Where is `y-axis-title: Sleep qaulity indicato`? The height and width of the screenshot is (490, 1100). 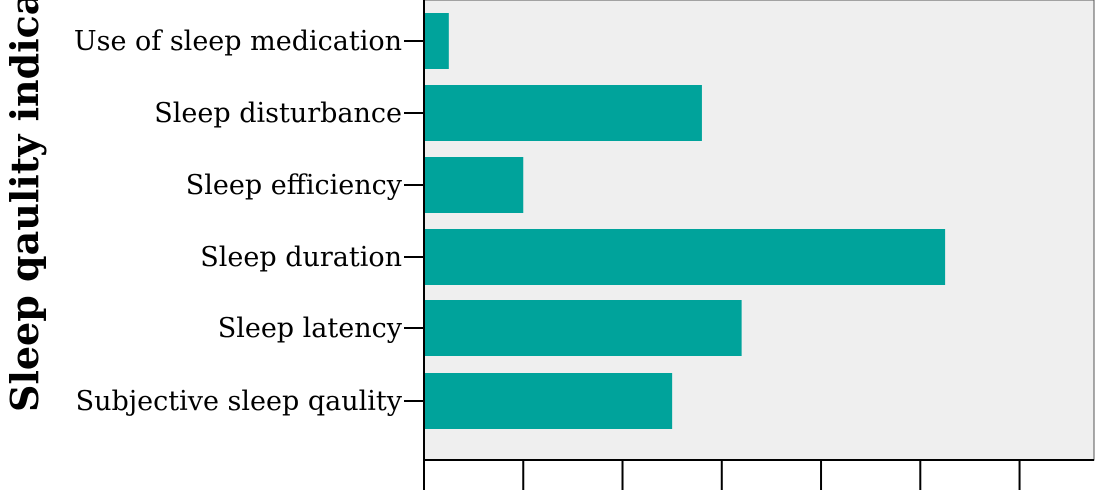 y-axis-title: Sleep qaulity indicato is located at coordinates (24, 206).